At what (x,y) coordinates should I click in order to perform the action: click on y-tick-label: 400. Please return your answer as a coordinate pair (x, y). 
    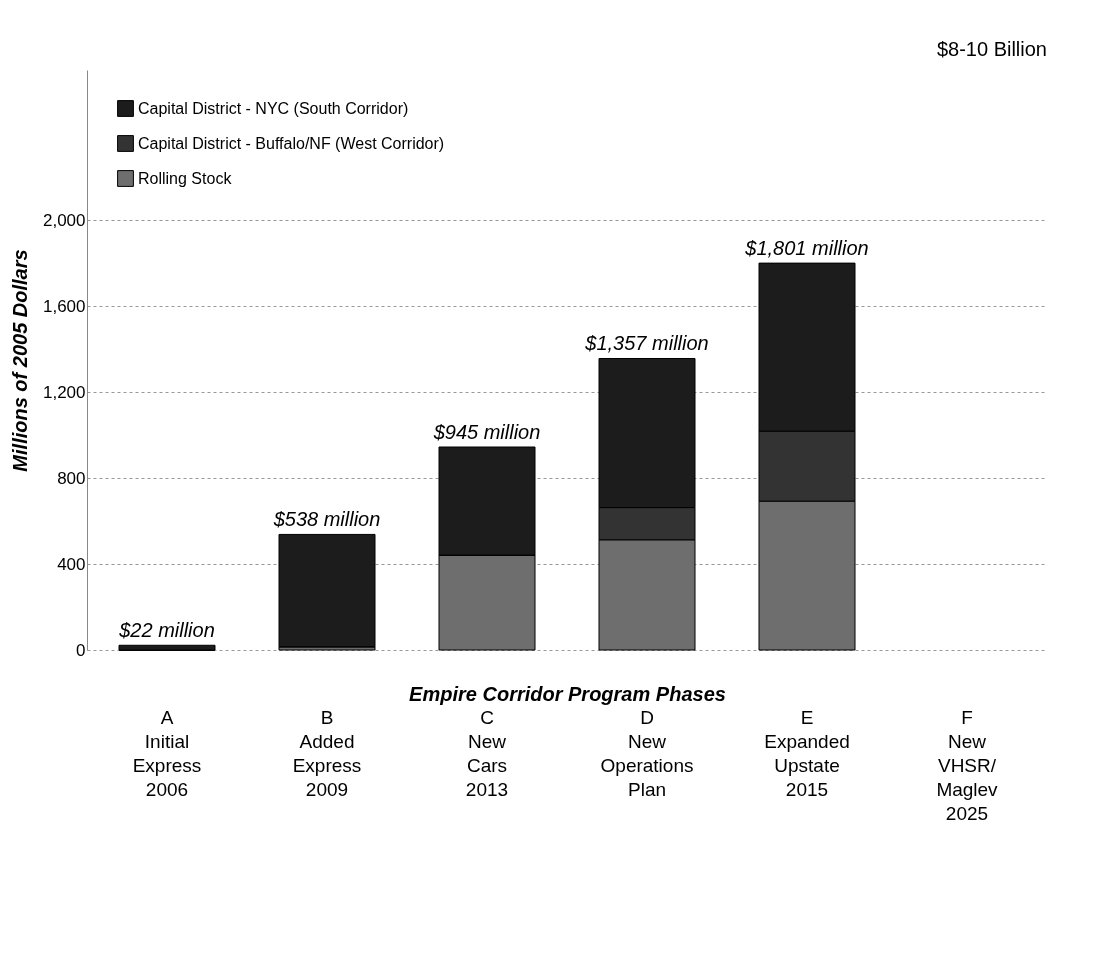
    Looking at the image, I should click on (71, 564).